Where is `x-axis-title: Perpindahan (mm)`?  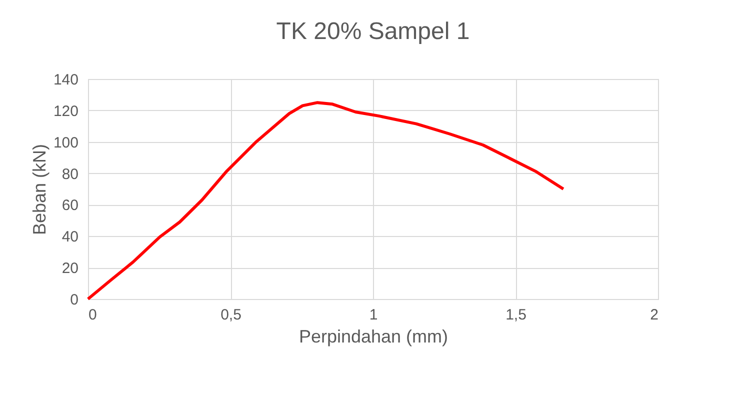
x-axis-title: Perpindahan (mm) is located at coordinates (373, 336).